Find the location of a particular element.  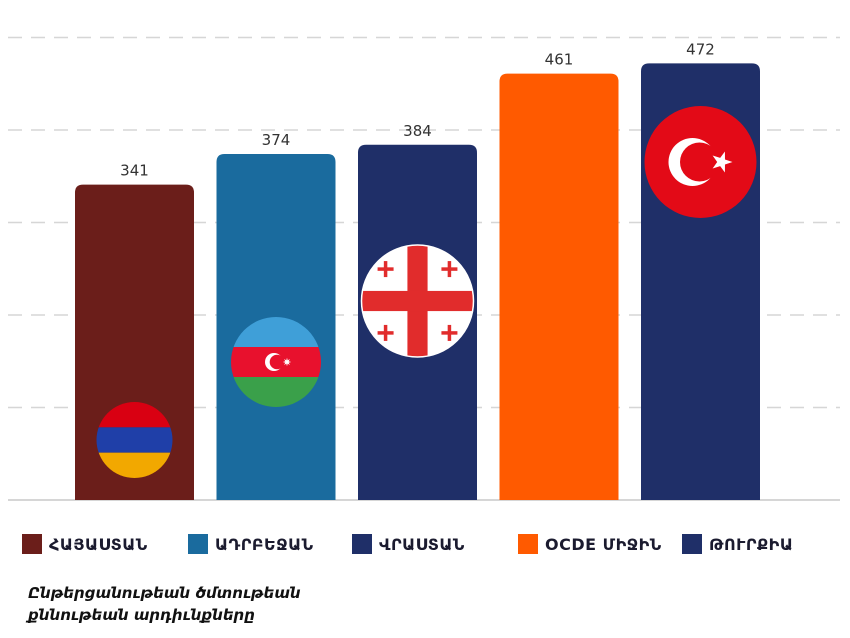

caption-line-2: քննութեան արդիւնքները is located at coordinates (141, 615).